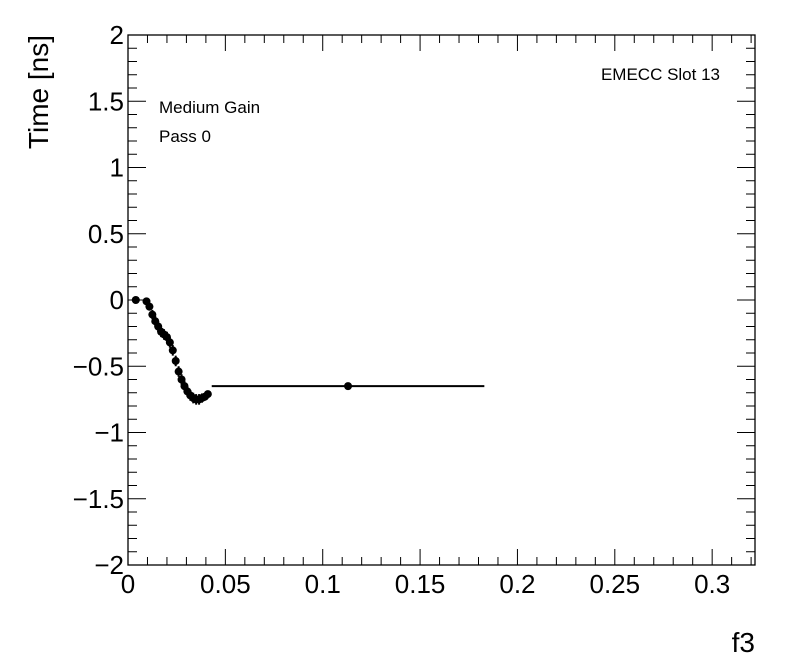 This screenshot has width=796, height=672. I want to click on x-tick-label: 0.25, so click(614, 584).